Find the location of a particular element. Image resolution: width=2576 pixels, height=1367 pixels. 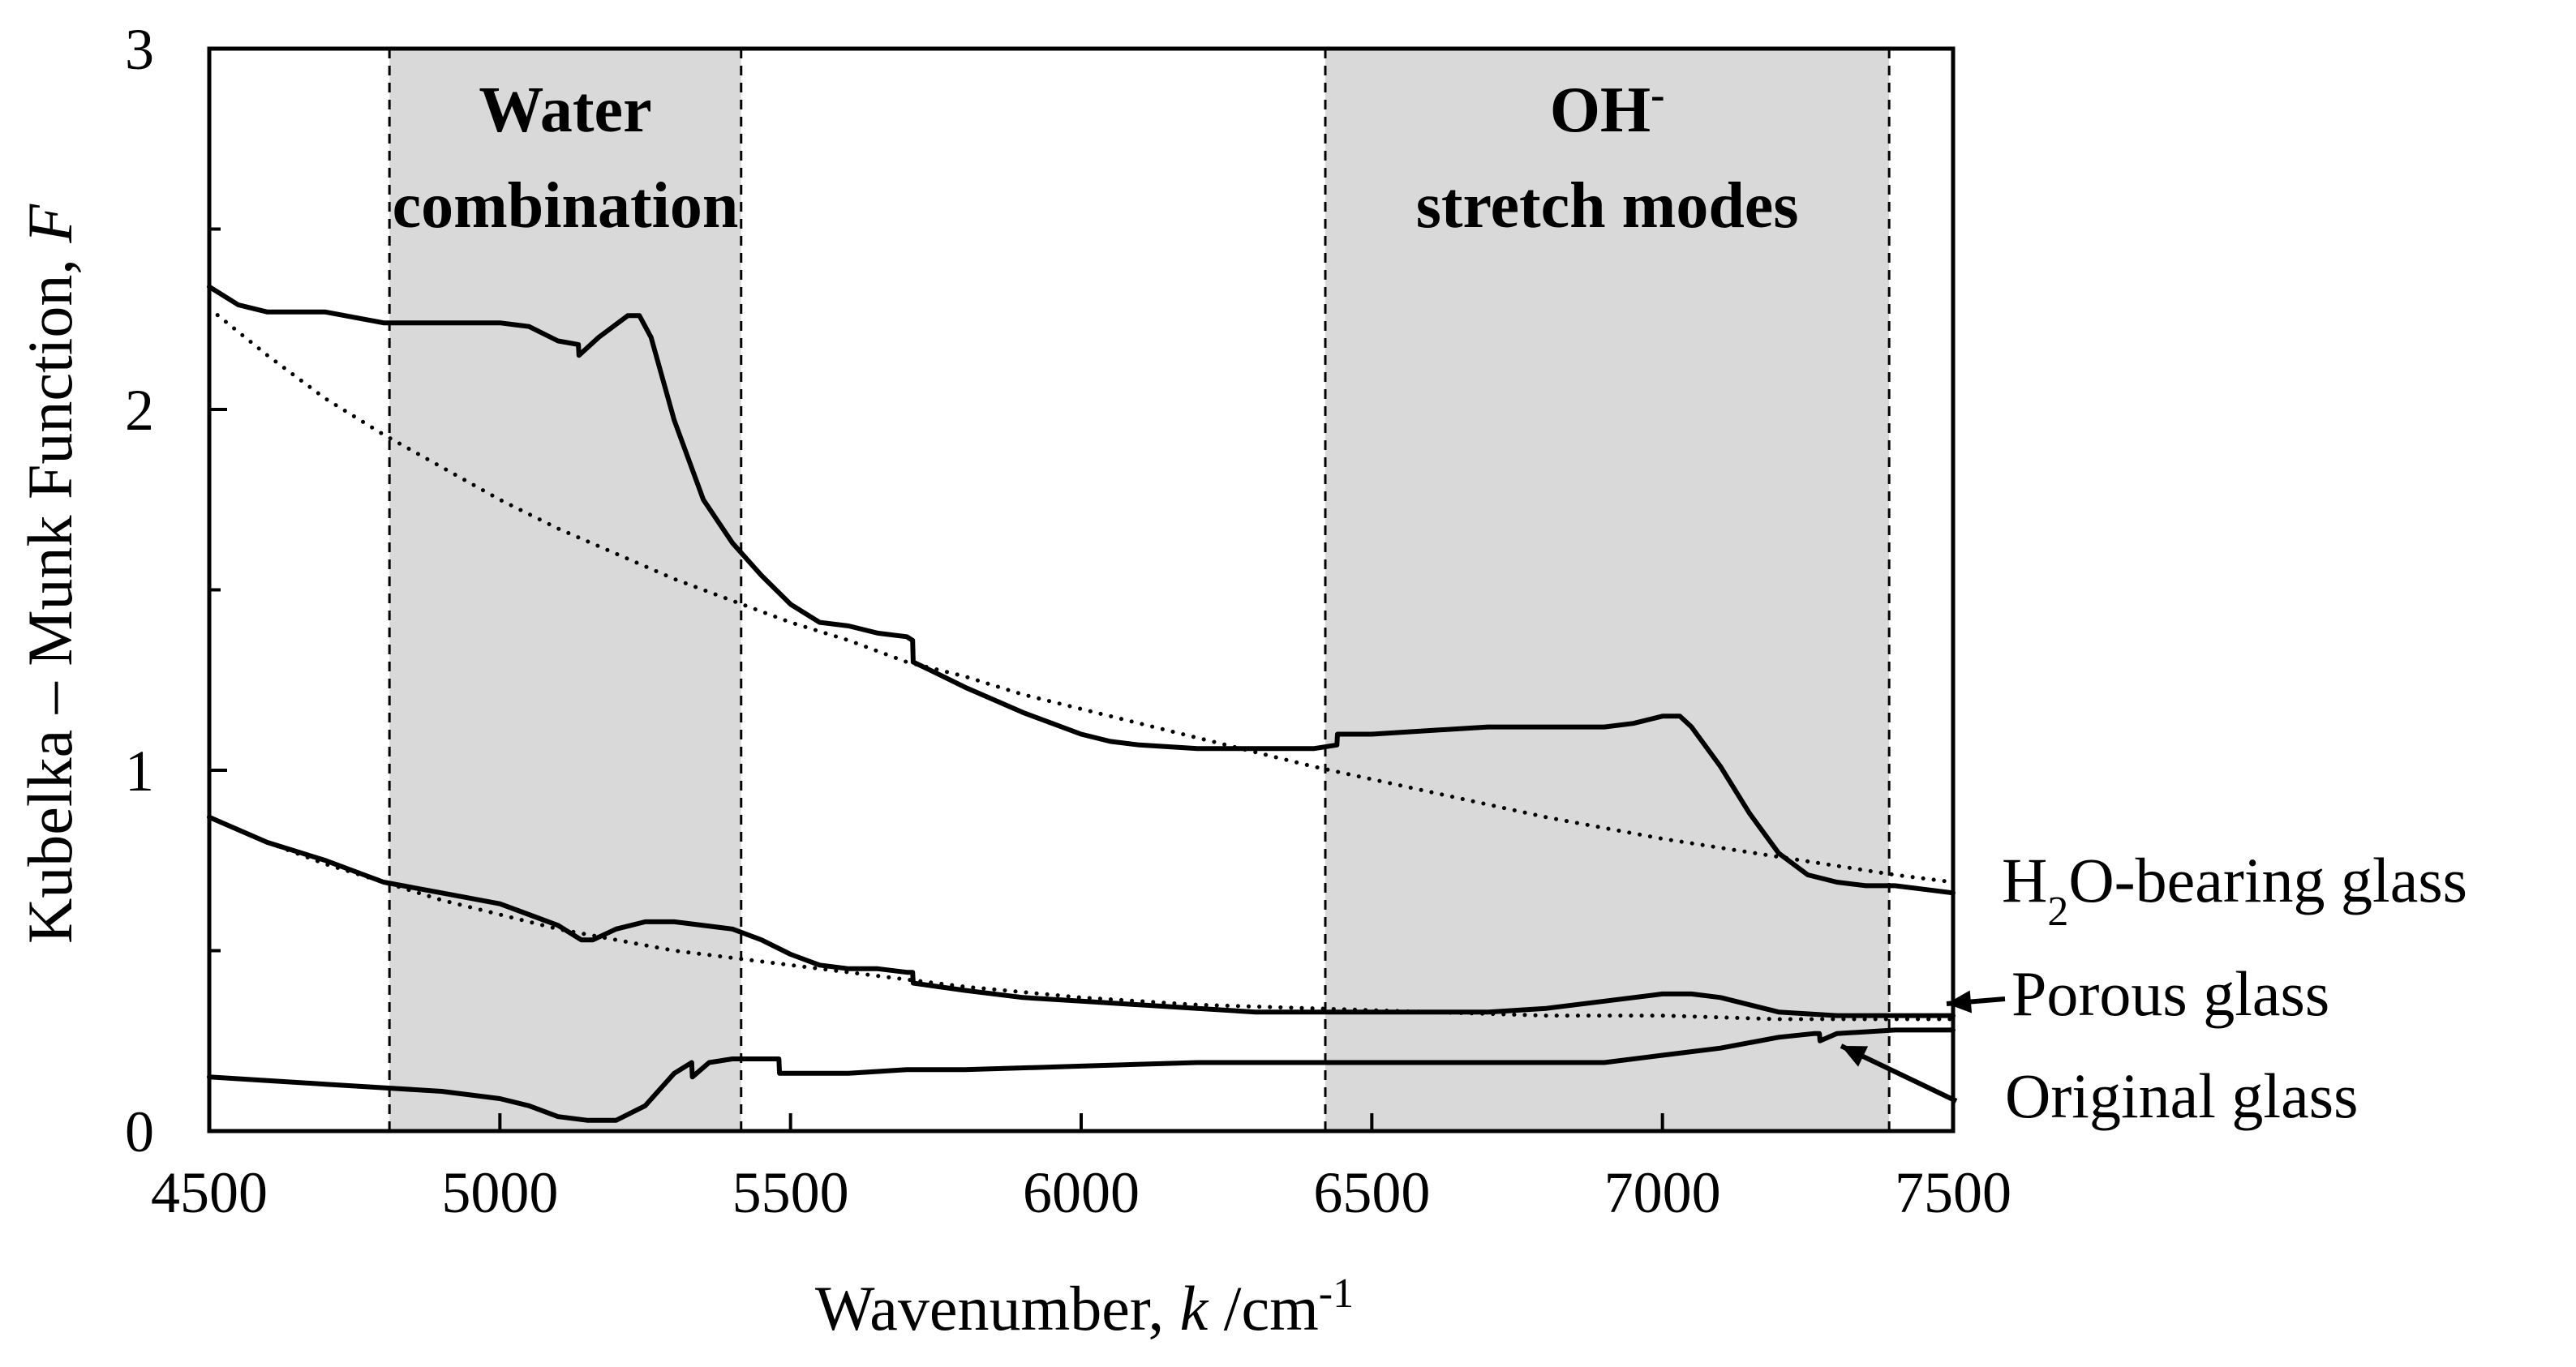

x-tick-label-6000: 6000 is located at coordinates (1081, 1192).